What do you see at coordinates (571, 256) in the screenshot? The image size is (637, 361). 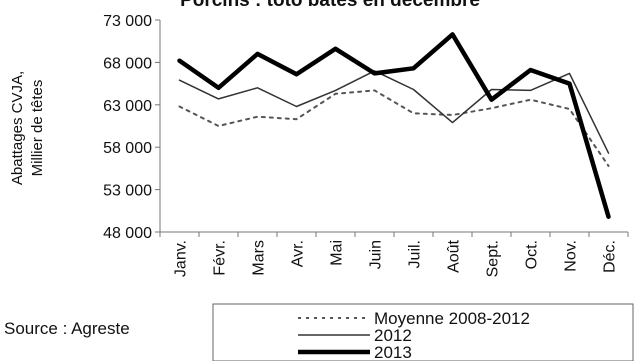 I see `x-tick-label: Nov.` at bounding box center [571, 256].